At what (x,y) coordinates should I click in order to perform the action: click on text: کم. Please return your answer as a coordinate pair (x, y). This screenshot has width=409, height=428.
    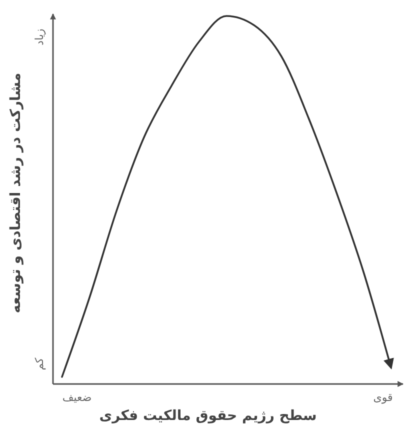
    Looking at the image, I should click on (39, 363).